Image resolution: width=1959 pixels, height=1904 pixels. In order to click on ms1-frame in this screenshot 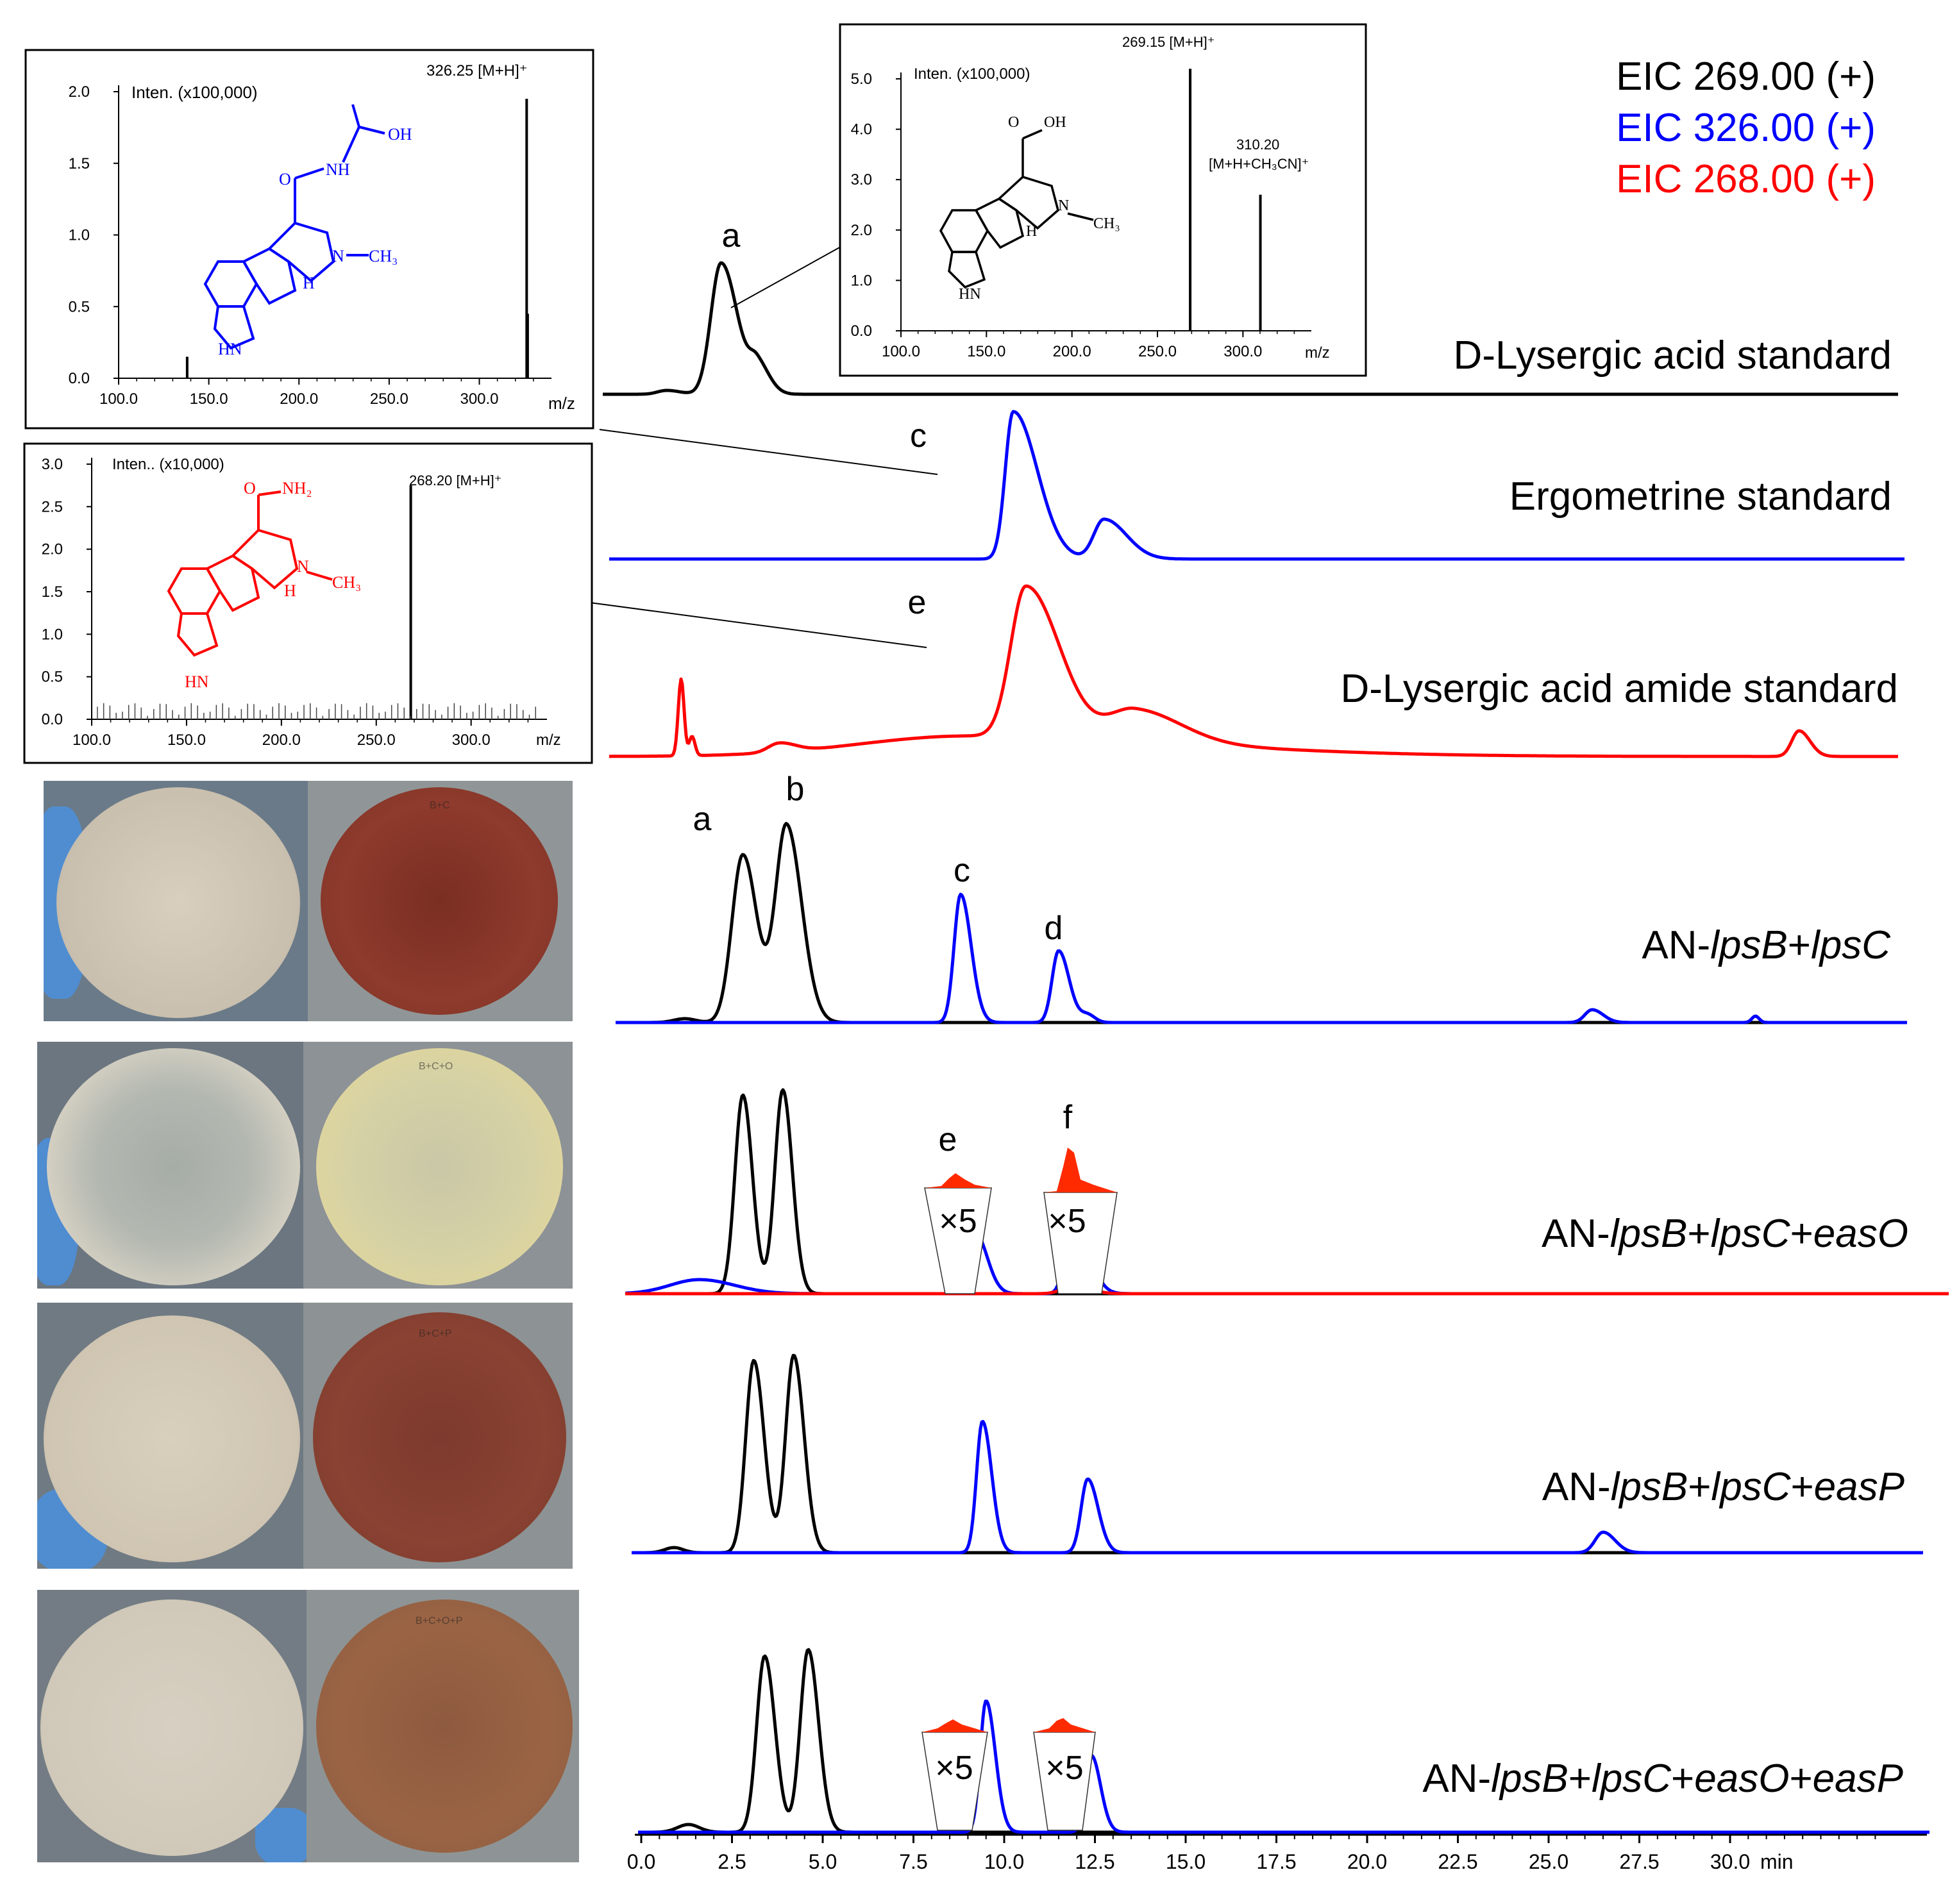, I will do `click(309, 239)`.